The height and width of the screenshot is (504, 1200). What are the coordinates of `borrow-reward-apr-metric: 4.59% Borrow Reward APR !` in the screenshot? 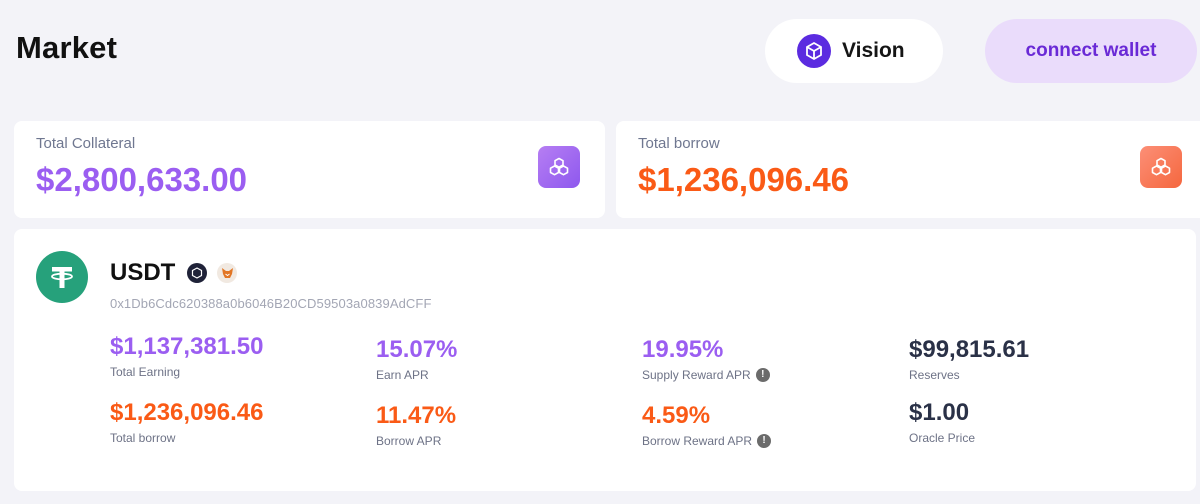 It's located at (707, 425).